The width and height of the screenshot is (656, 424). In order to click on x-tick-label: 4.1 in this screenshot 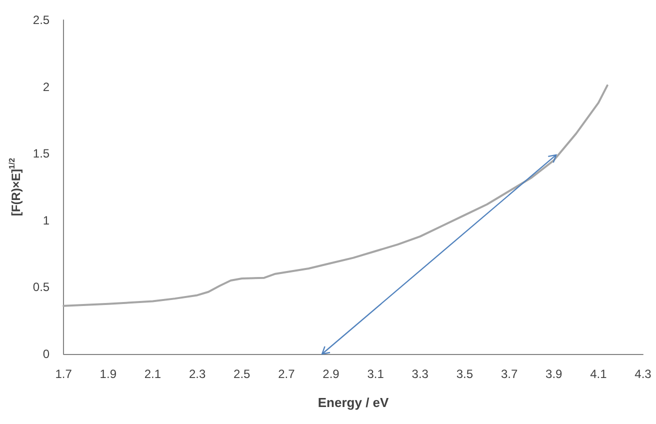, I will do `click(599, 374)`.